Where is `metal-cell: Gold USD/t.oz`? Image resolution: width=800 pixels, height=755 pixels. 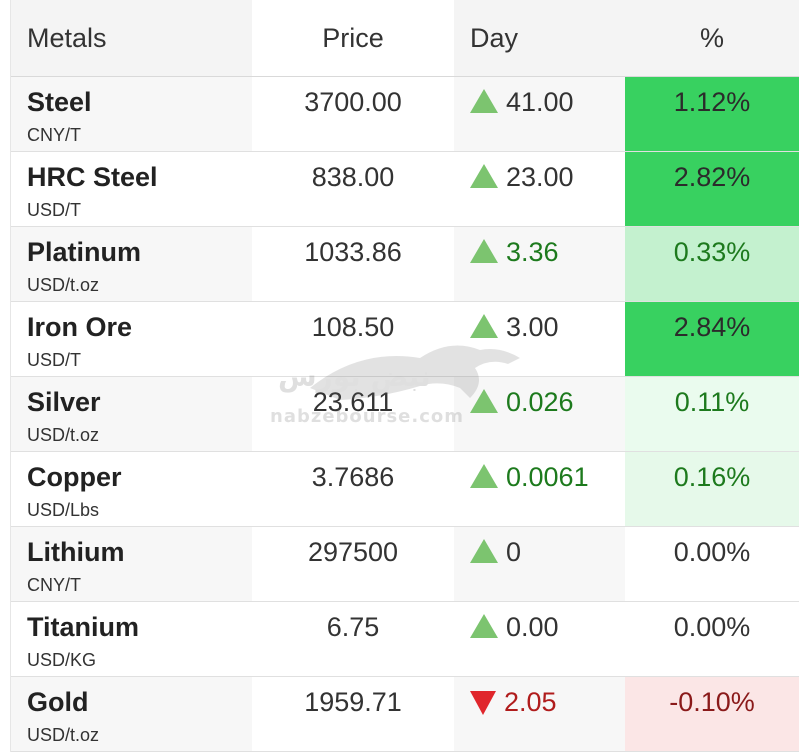
metal-cell: Gold USD/t.oz is located at coordinates (131, 714).